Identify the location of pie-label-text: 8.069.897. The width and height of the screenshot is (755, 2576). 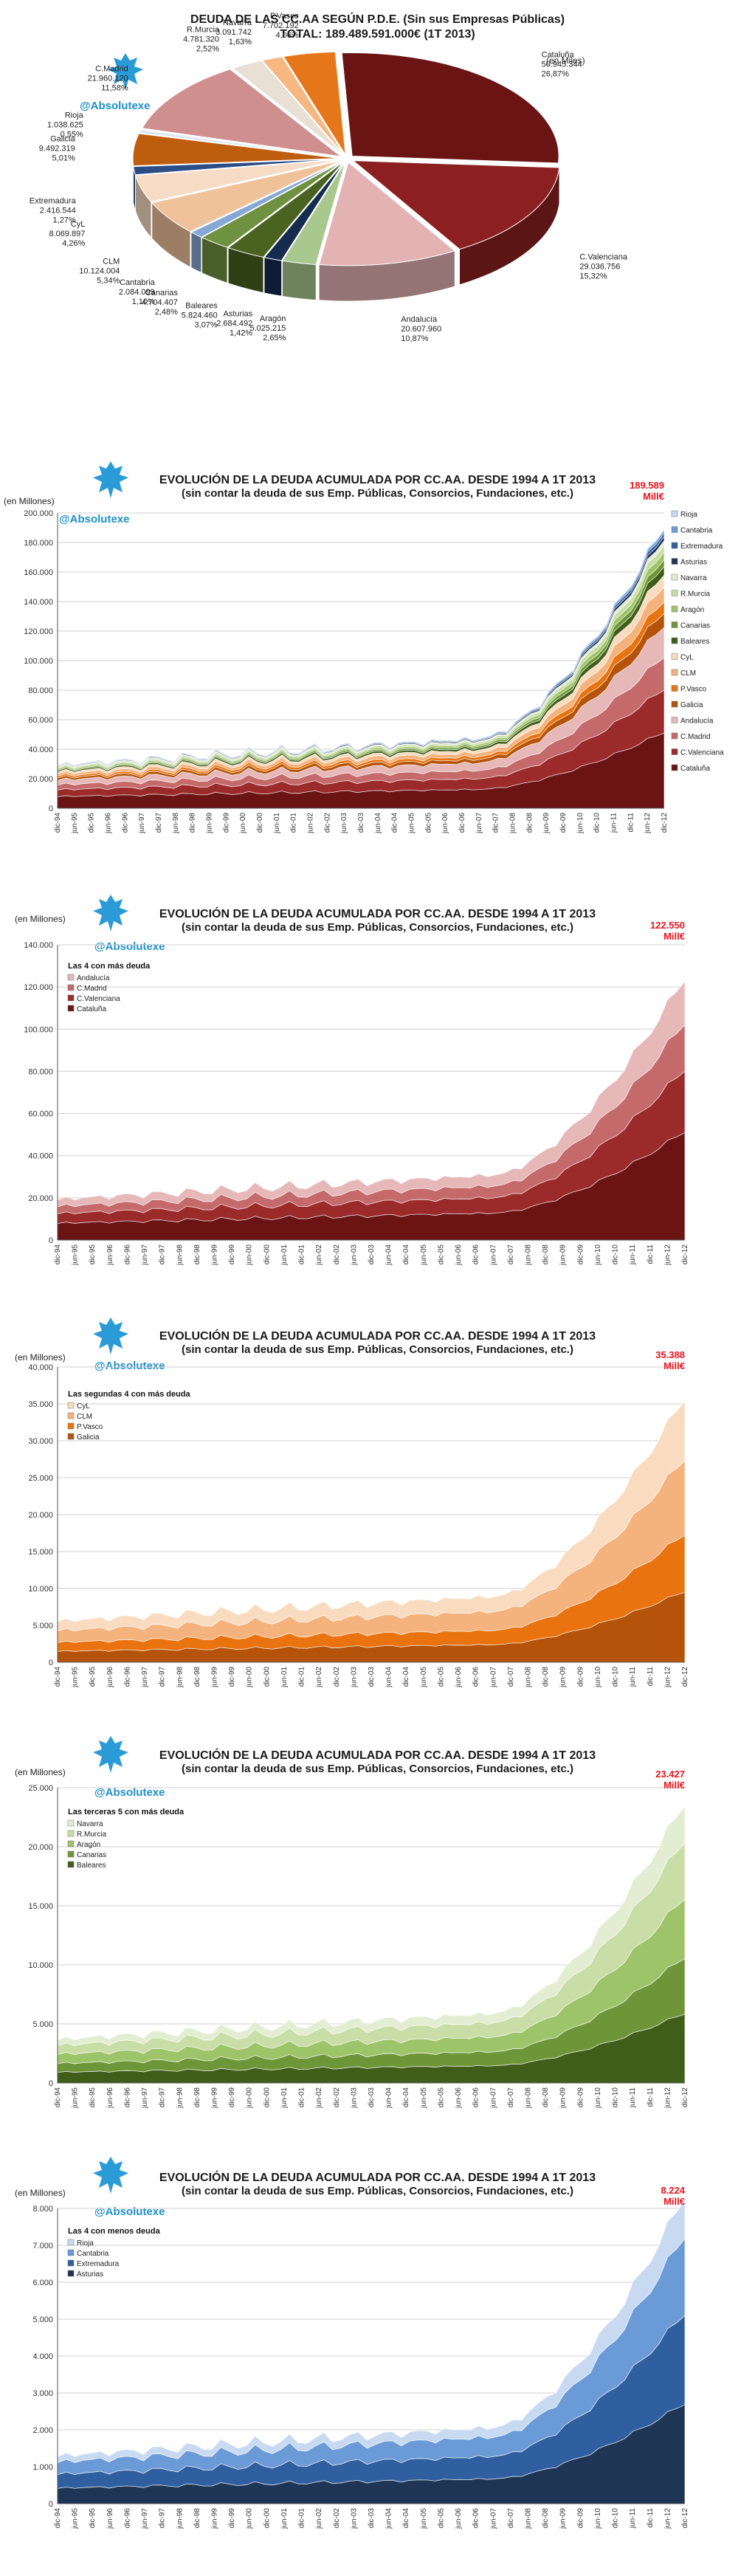
(67, 234).